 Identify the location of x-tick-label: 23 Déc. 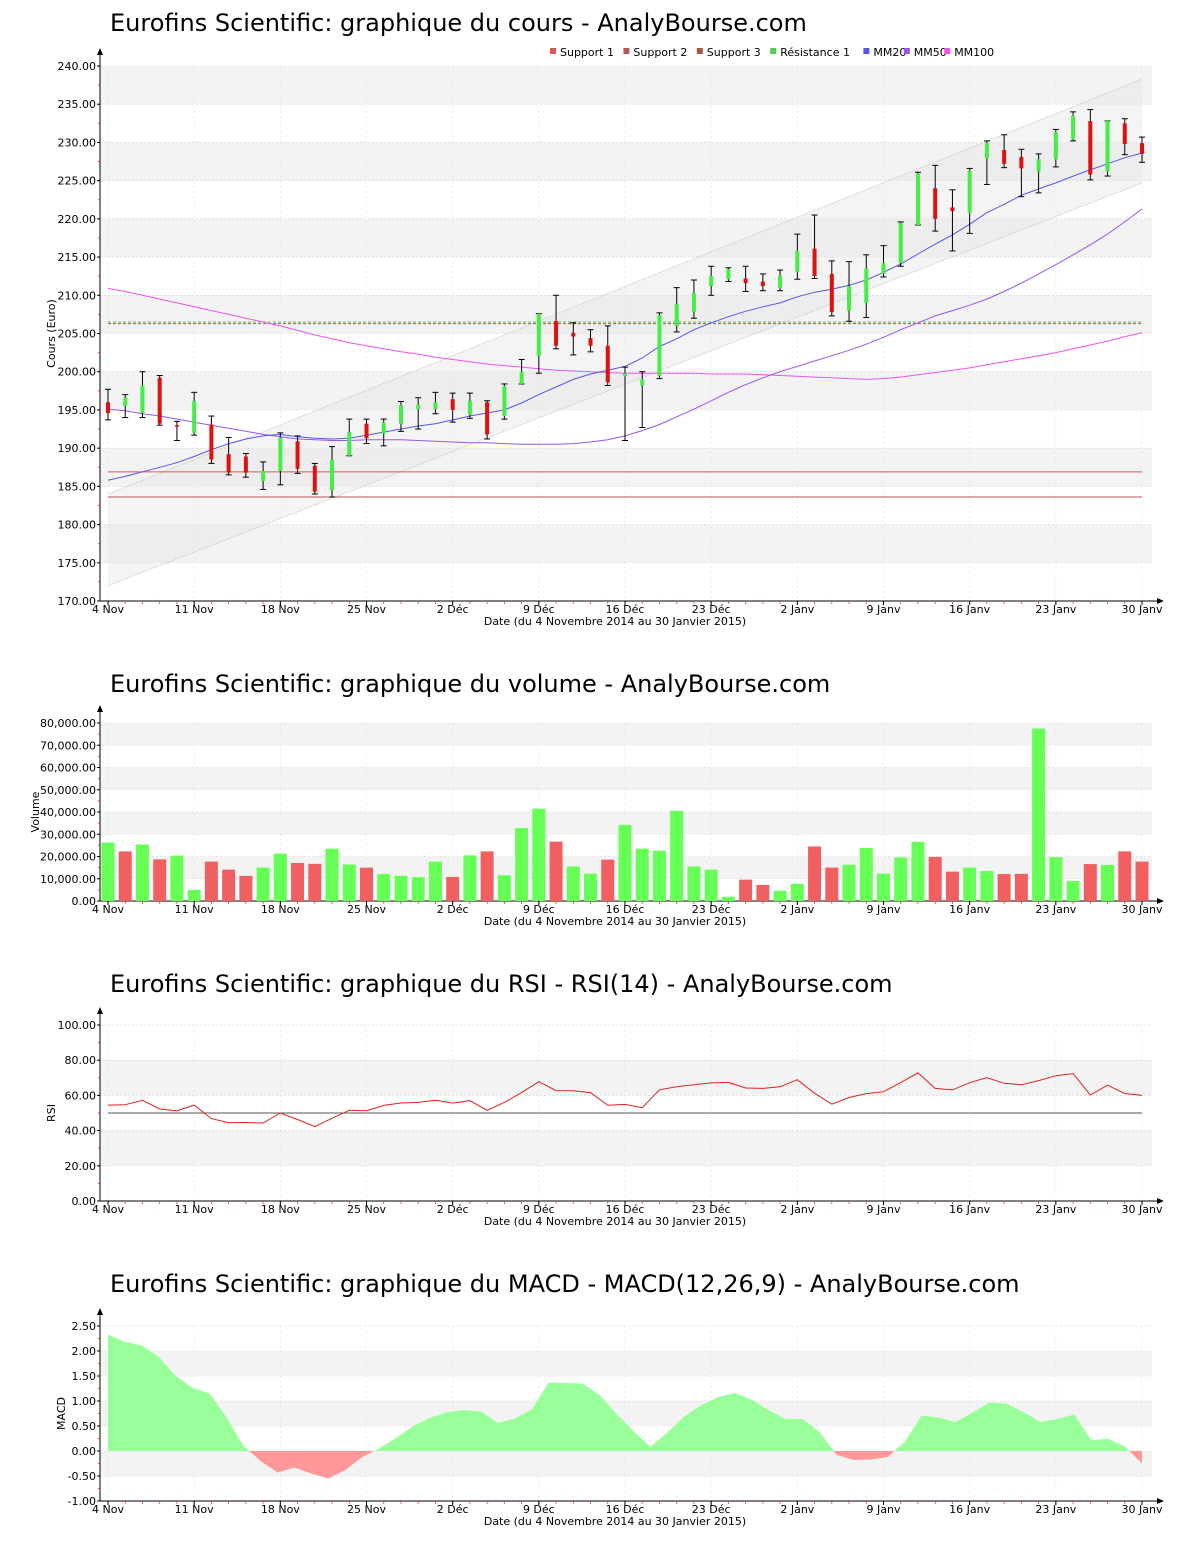
(711, 1509).